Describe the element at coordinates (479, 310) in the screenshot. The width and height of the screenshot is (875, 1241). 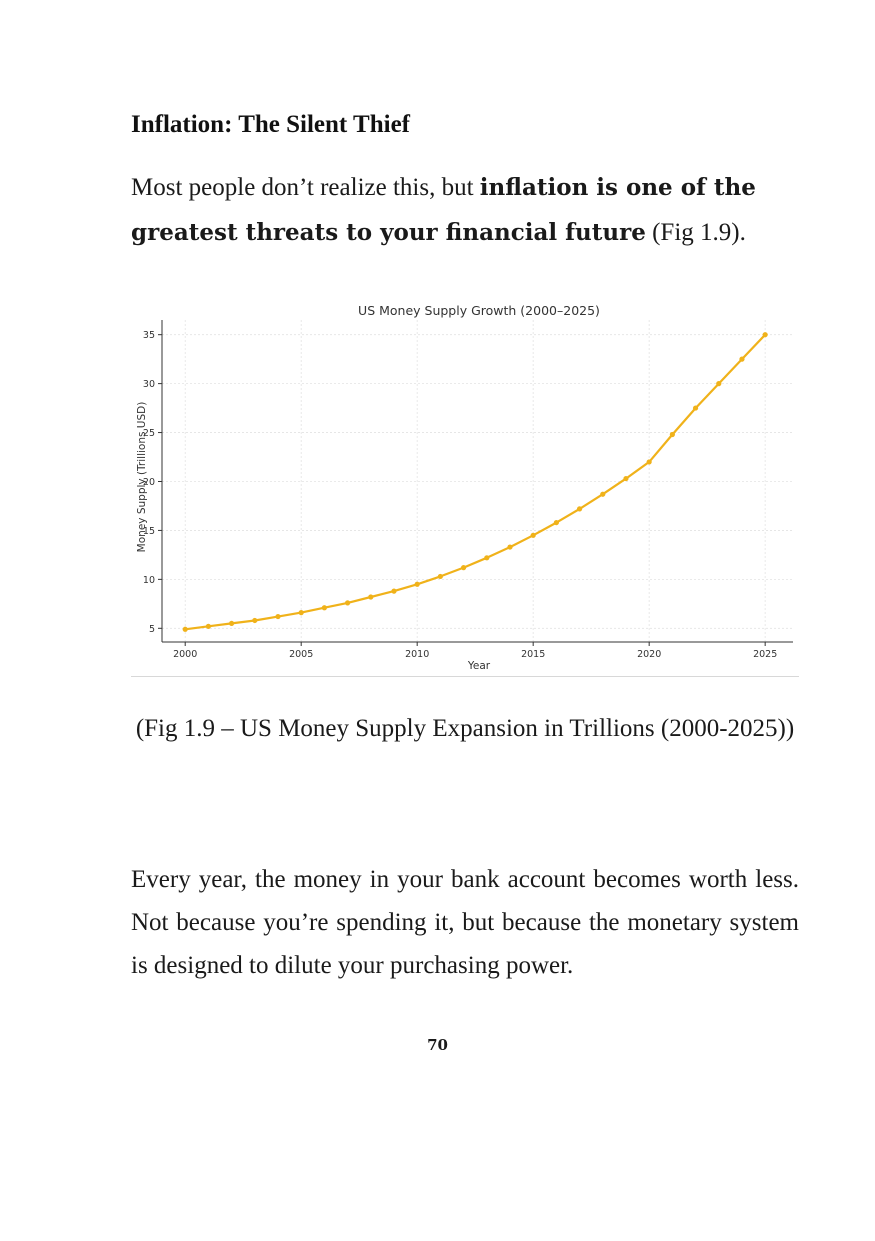
I see `chart-title: US Money Supply Growth (2000–2025)` at that location.